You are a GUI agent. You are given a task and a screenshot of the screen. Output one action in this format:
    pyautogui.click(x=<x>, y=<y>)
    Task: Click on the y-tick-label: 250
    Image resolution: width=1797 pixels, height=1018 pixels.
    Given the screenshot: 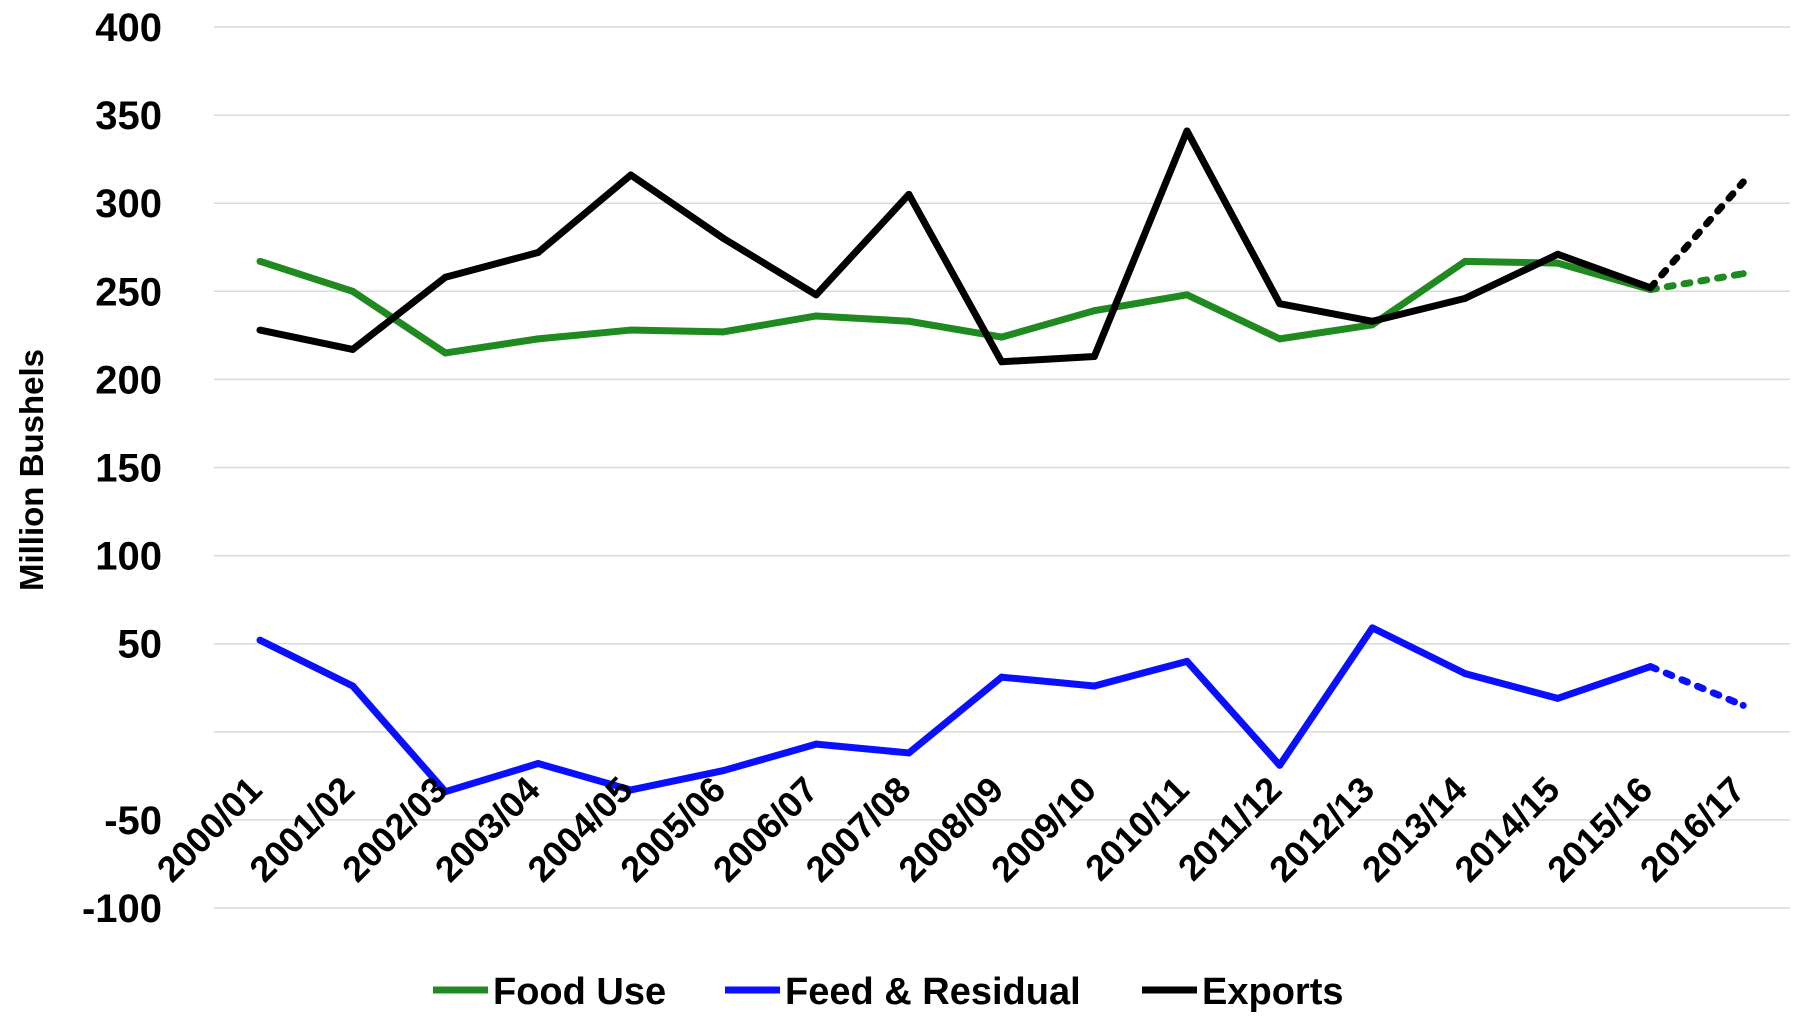 What is the action you would take?
    pyautogui.click(x=128, y=292)
    